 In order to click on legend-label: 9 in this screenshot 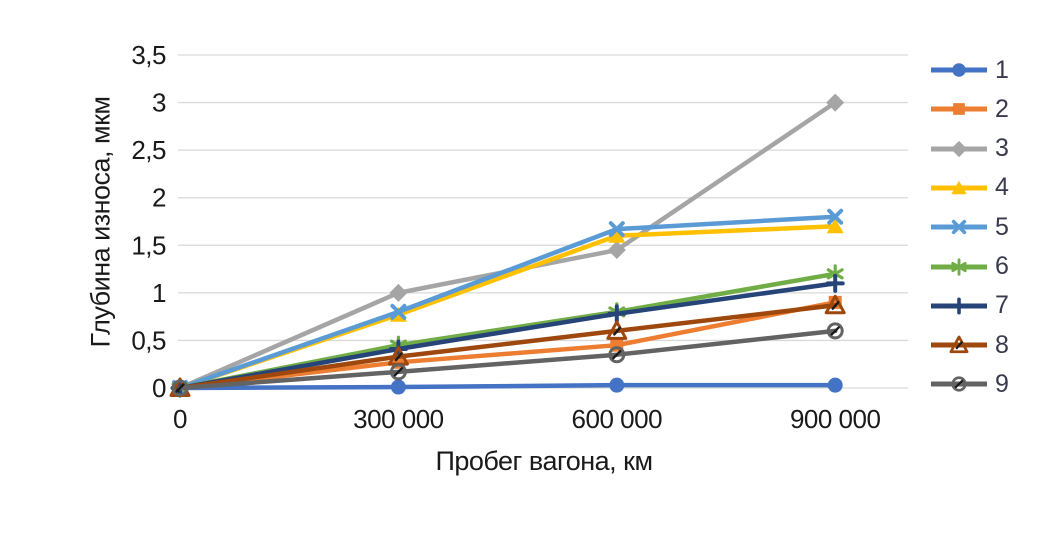, I will do `click(1002, 383)`.